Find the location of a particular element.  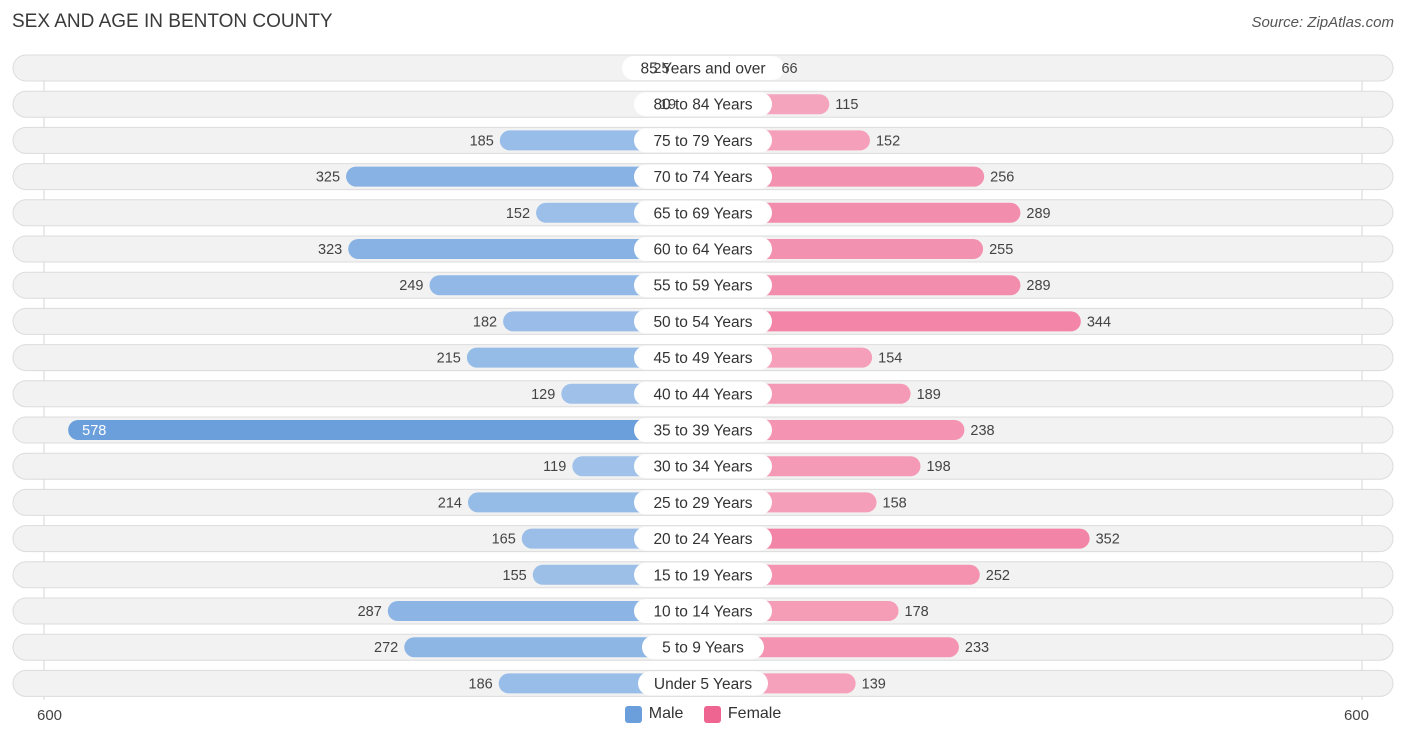

value-label-female: 115 is located at coordinates (846, 105).